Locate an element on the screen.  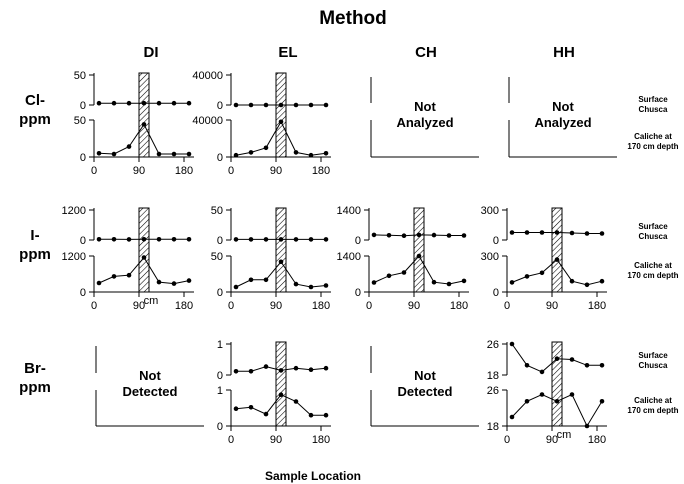
row-label-i-ion: I- is located at coordinates (34, 235).